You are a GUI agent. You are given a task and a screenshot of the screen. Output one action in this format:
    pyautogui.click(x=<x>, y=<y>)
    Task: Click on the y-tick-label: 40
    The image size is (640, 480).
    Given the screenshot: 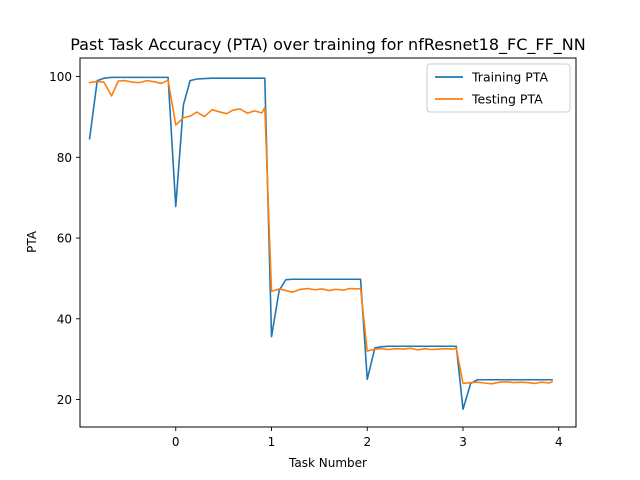 What is the action you would take?
    pyautogui.click(x=64, y=319)
    